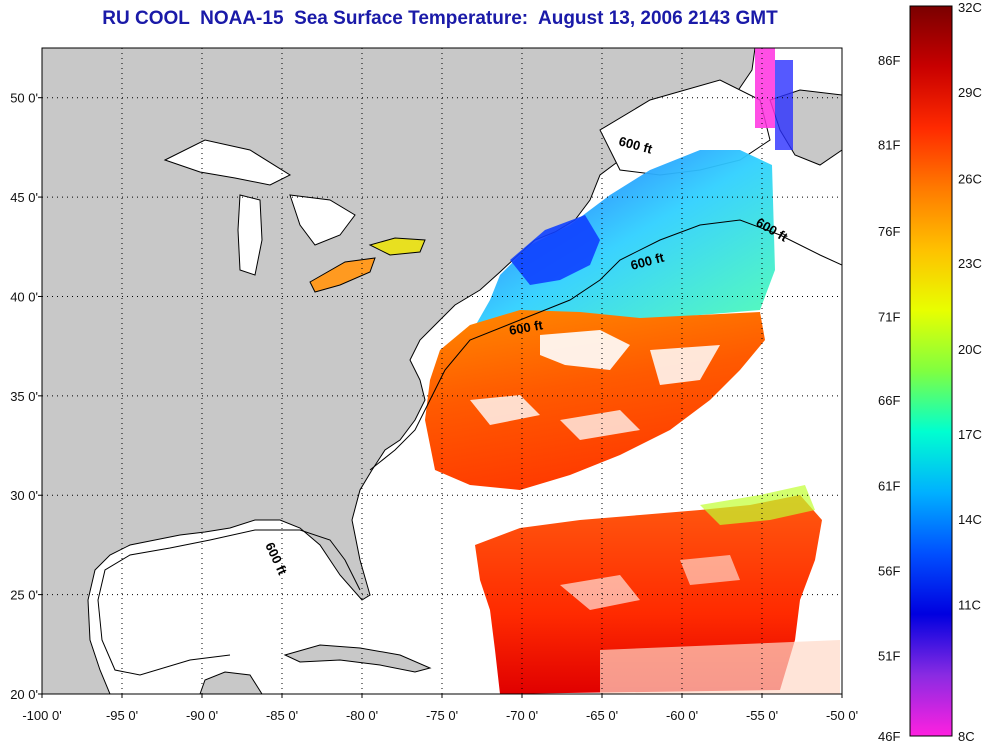 The width and height of the screenshot is (984, 754). What do you see at coordinates (762, 715) in the screenshot?
I see `lon-tick-label: -55 0'` at bounding box center [762, 715].